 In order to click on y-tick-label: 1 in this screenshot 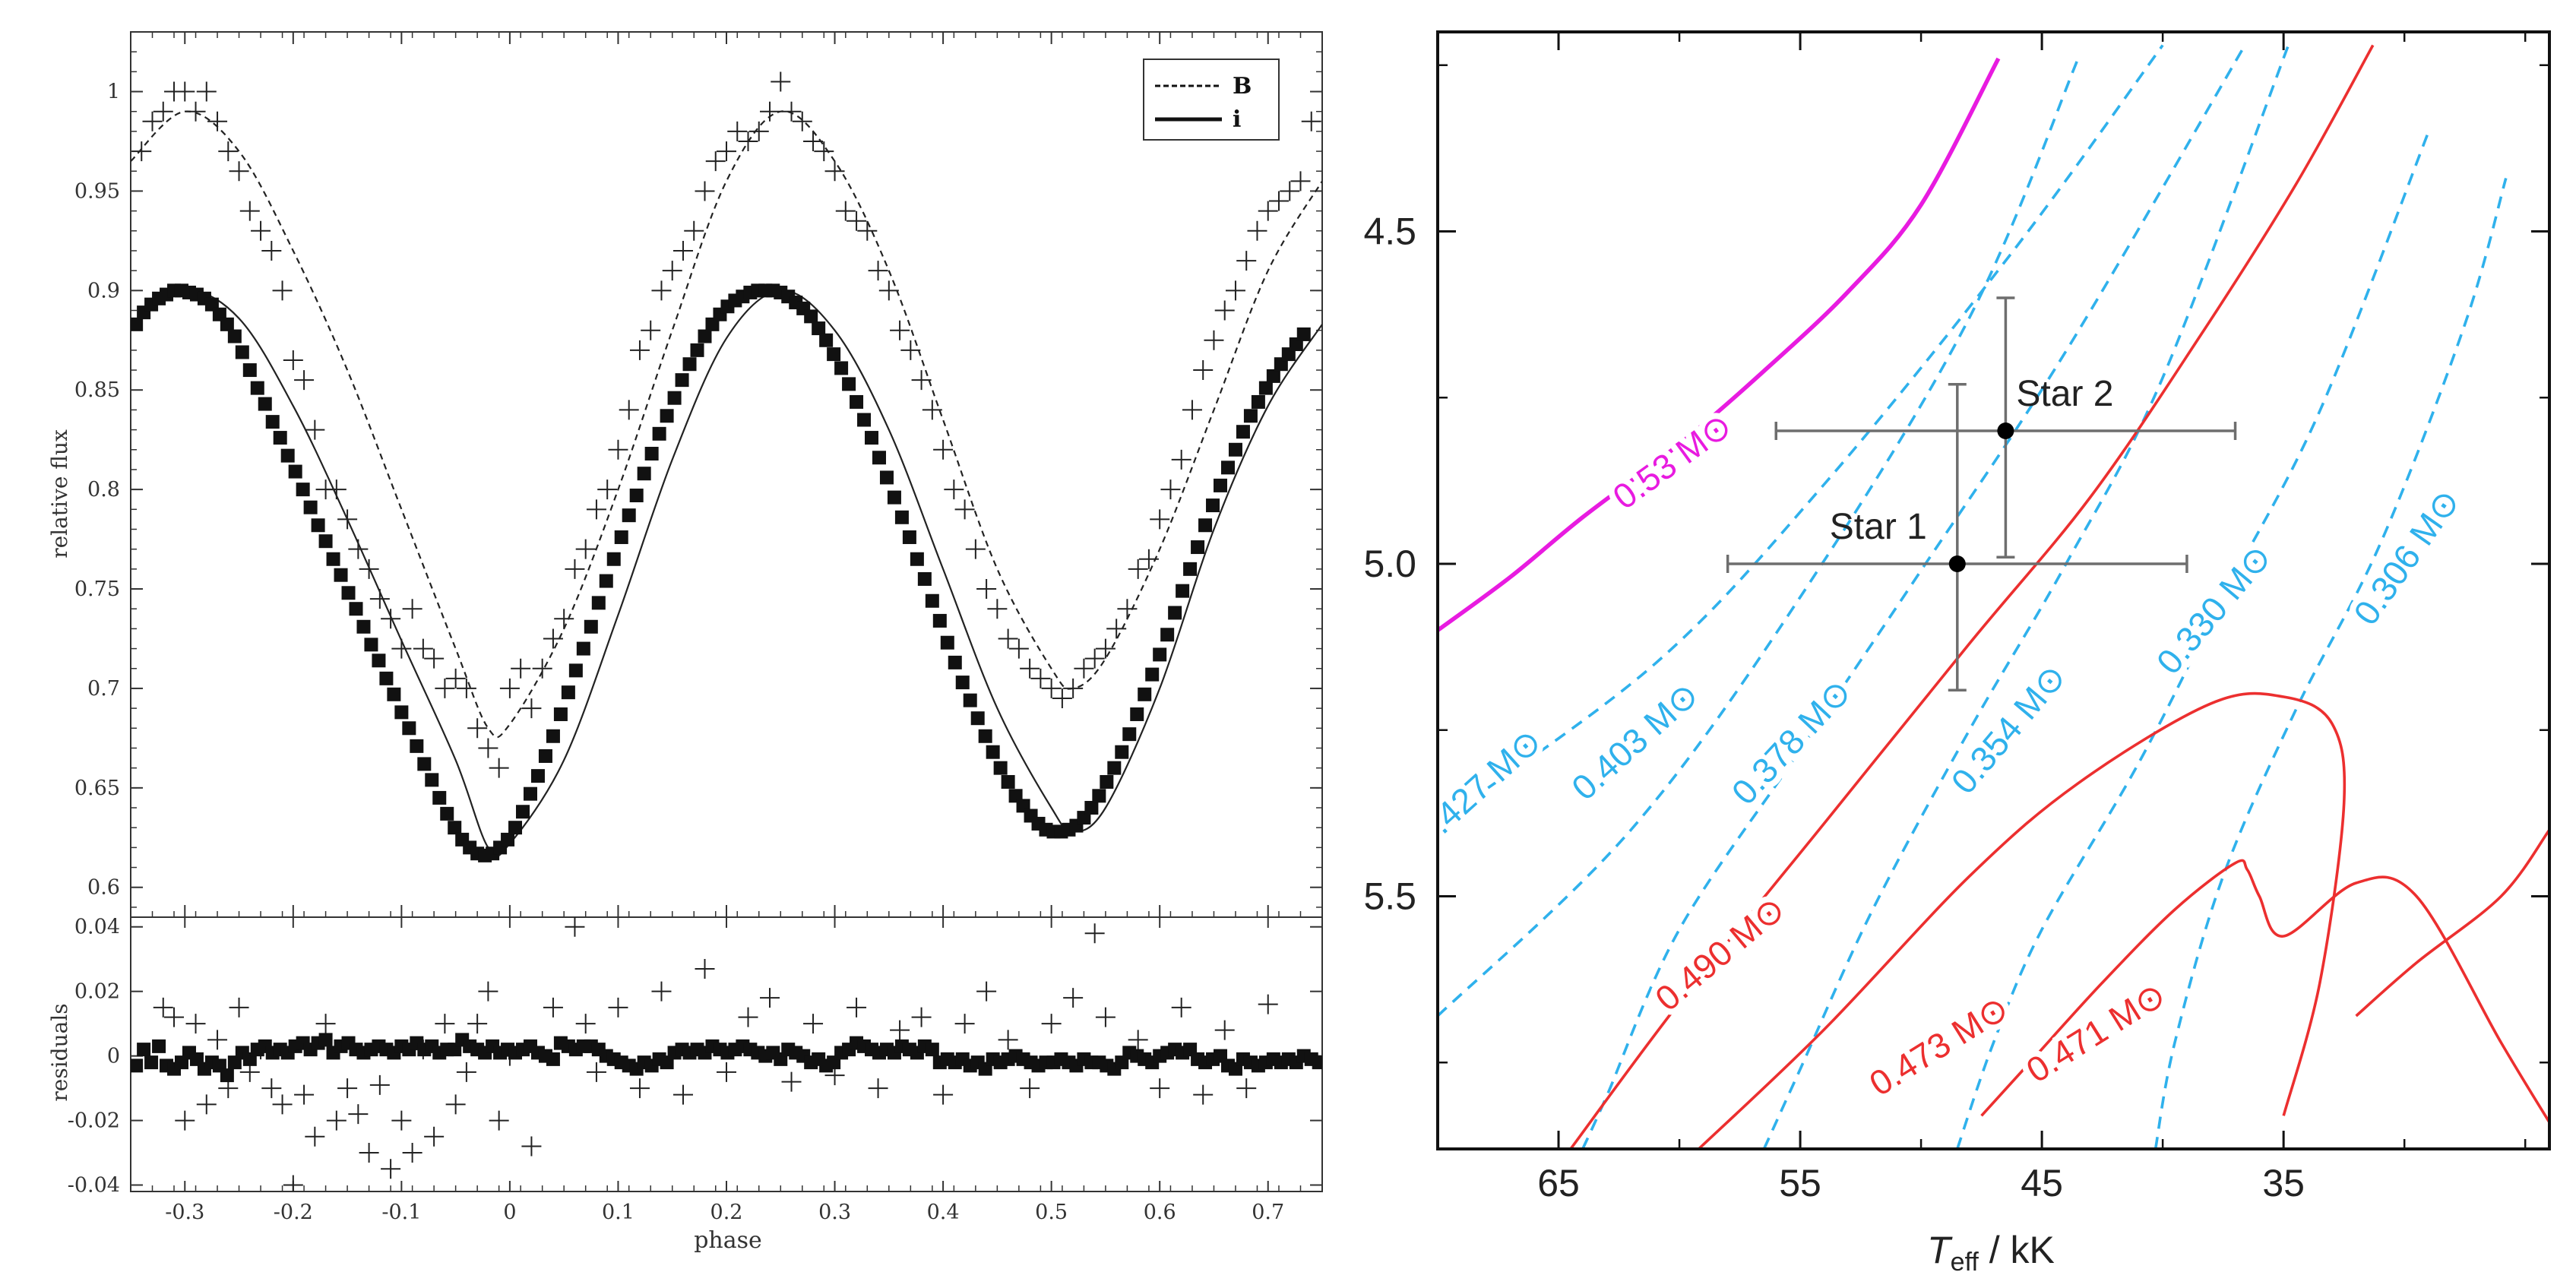, I will do `click(113, 92)`.